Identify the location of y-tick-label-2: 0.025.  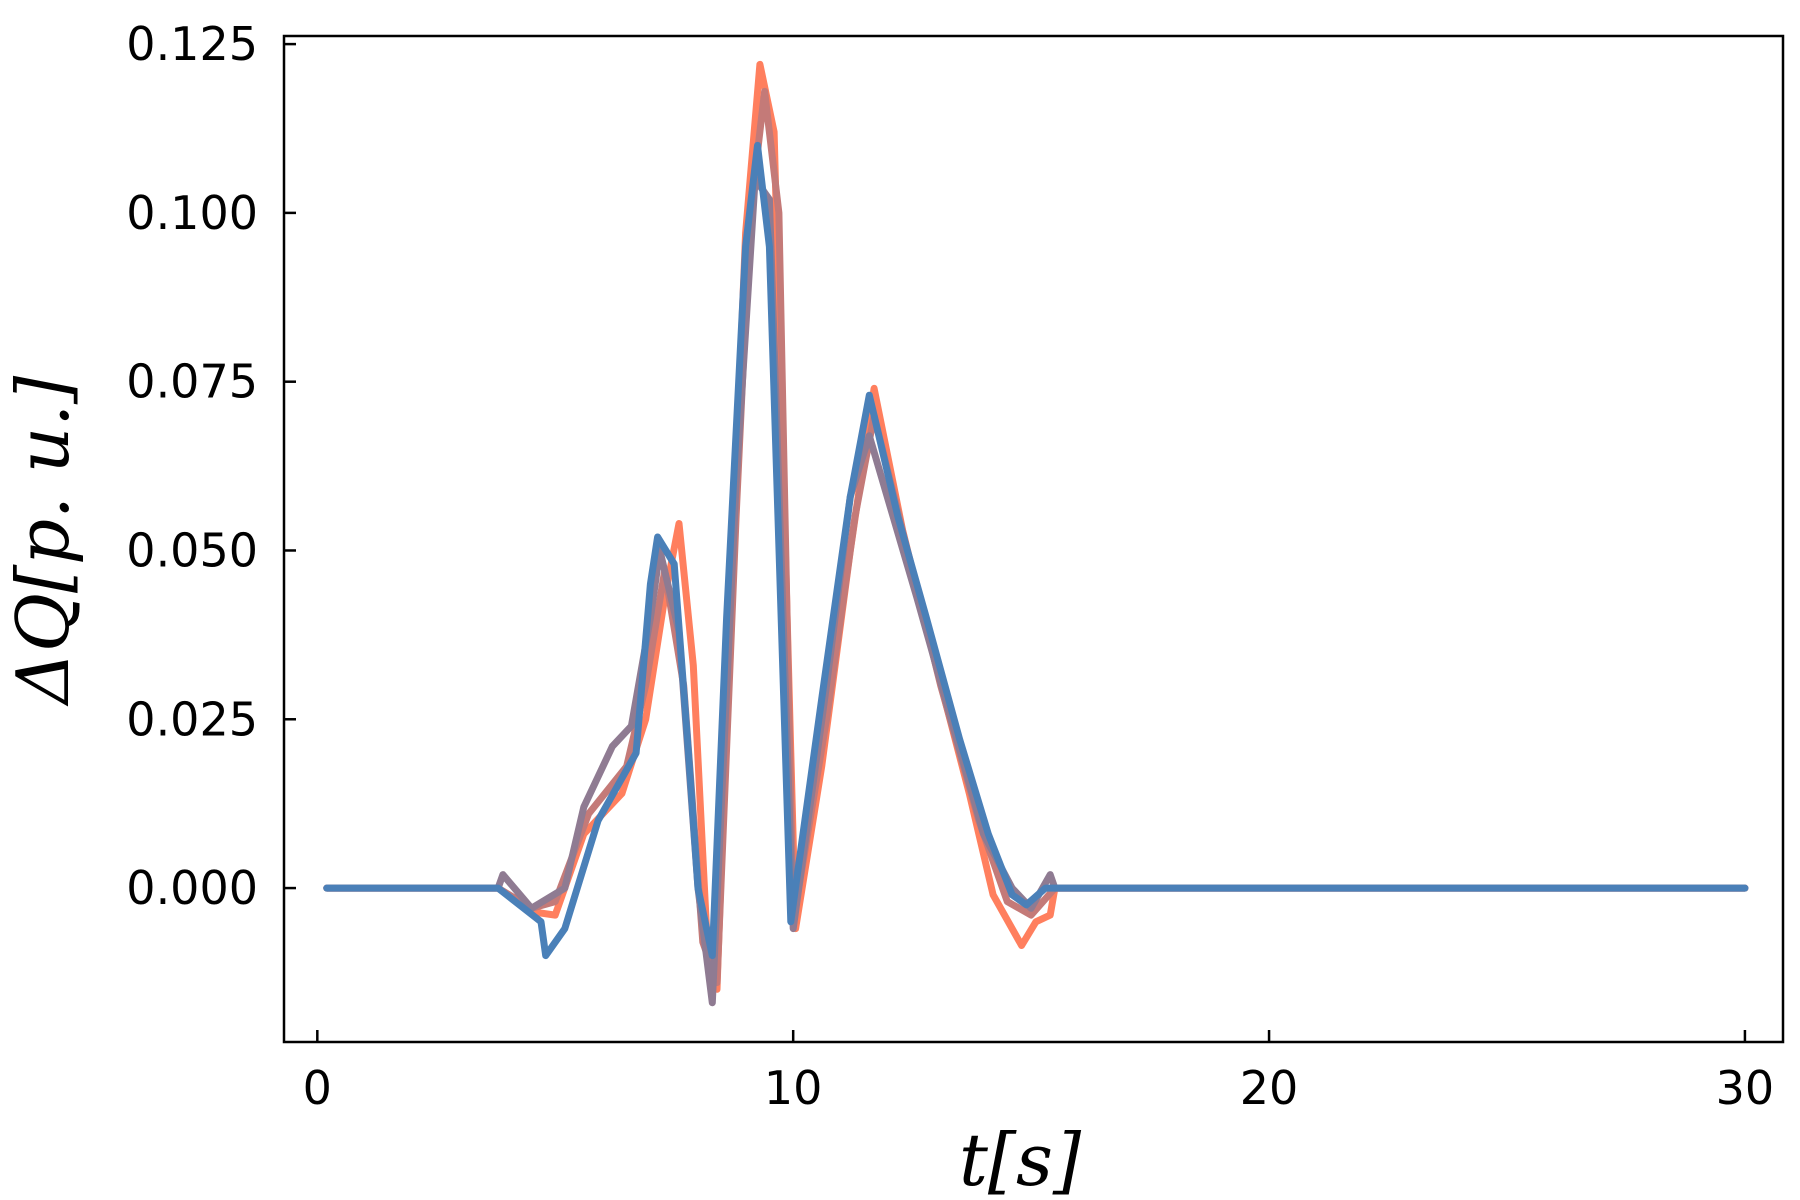
(192, 719).